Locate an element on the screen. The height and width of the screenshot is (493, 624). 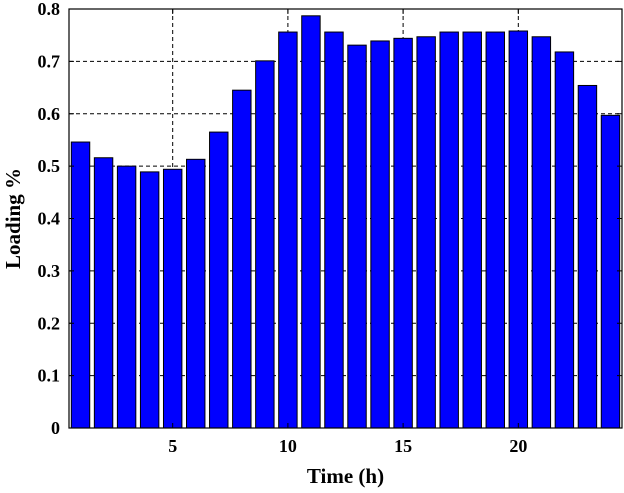
y-tick-label: 0.5 is located at coordinates (49, 166).